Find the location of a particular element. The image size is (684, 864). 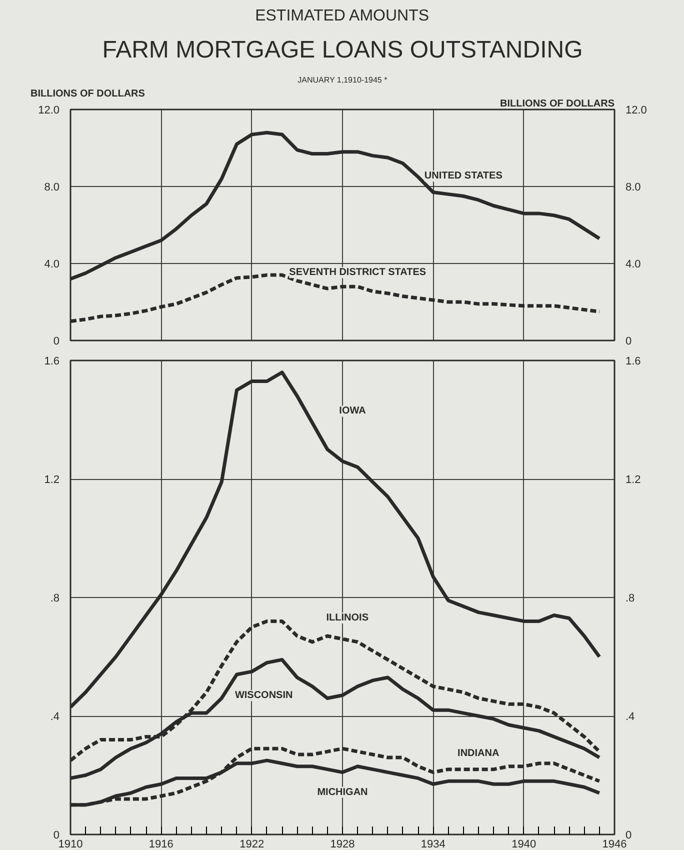

y-axis-title: BILLIONS OF DOLLARS is located at coordinates (88, 94).